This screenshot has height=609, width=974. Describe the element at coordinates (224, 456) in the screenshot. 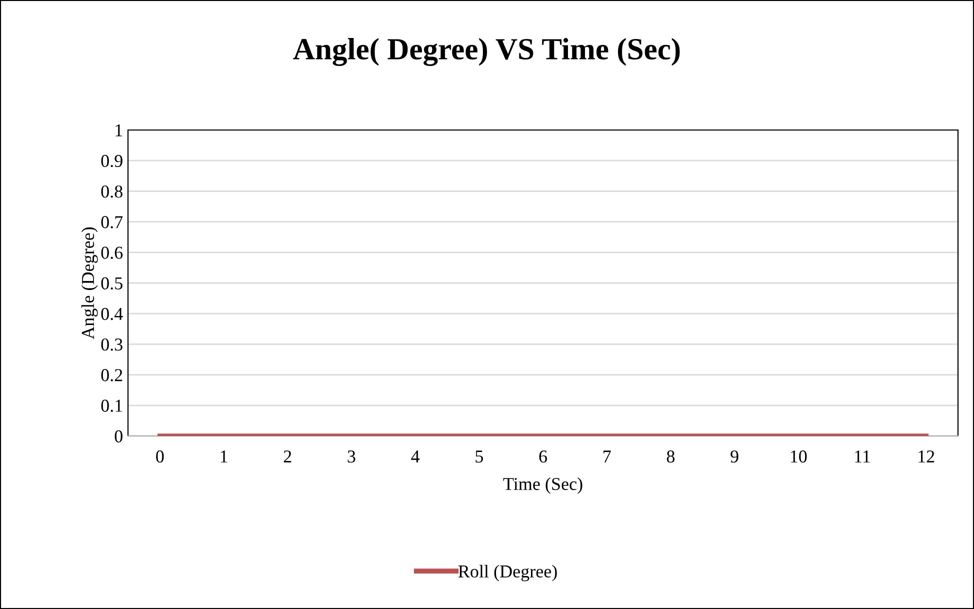

I see `x-tick-label: 1` at that location.